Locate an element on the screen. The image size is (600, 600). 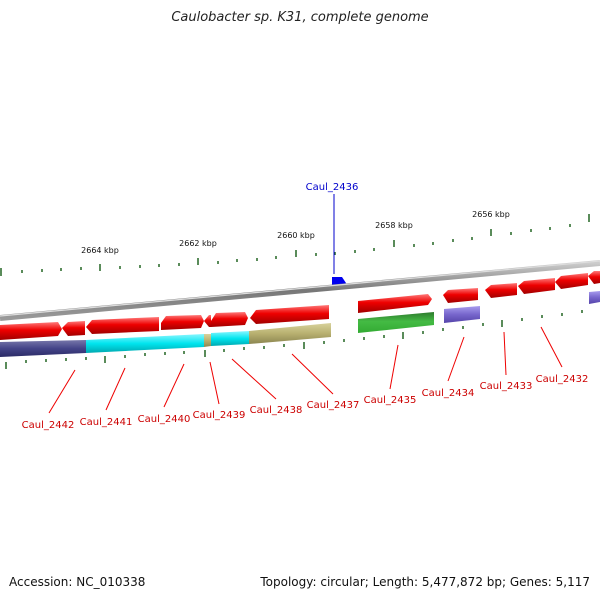
map-title: Caulobacter sp. K31, complete genome is located at coordinates (300, 17).